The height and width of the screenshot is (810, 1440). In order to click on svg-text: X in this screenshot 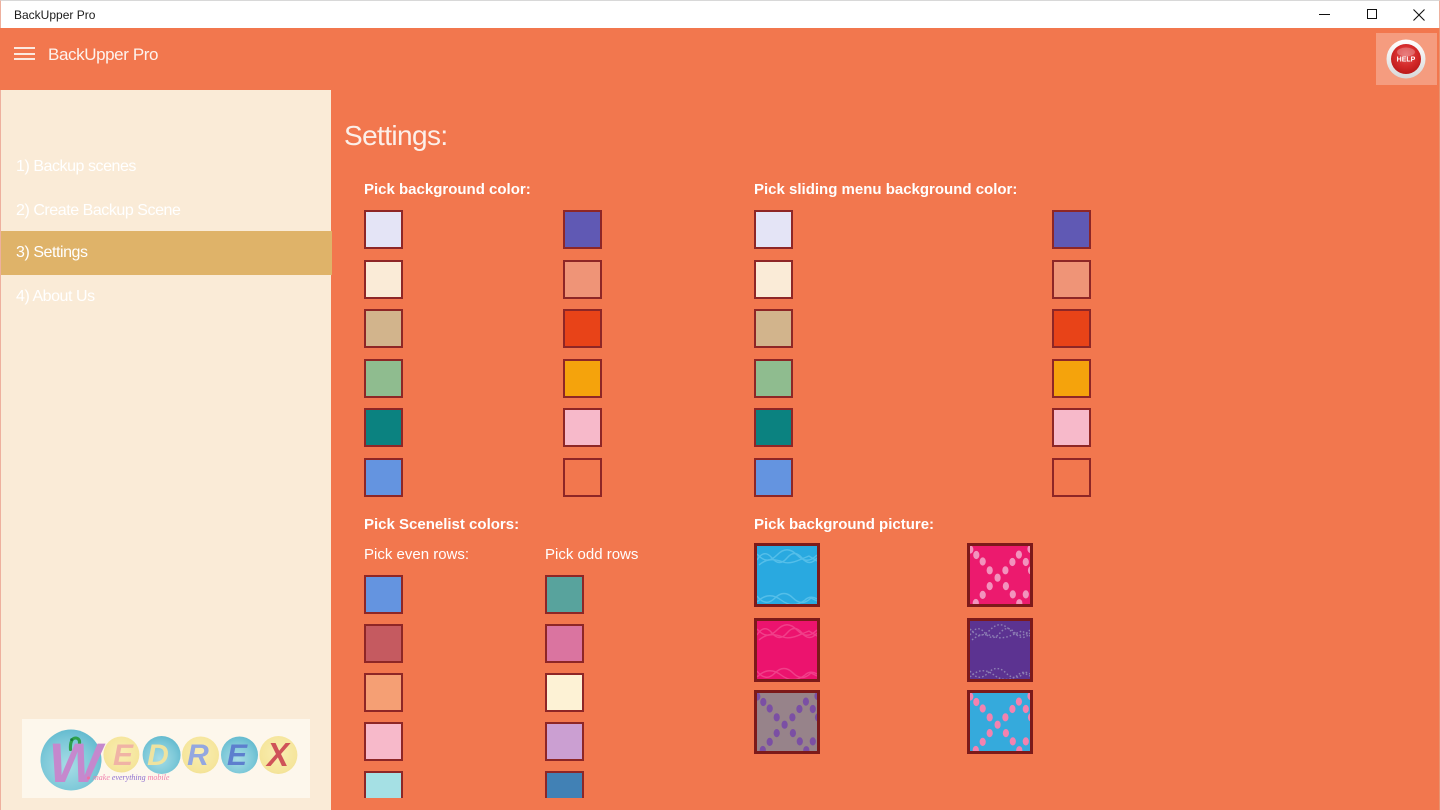, I will do `click(278, 754)`.